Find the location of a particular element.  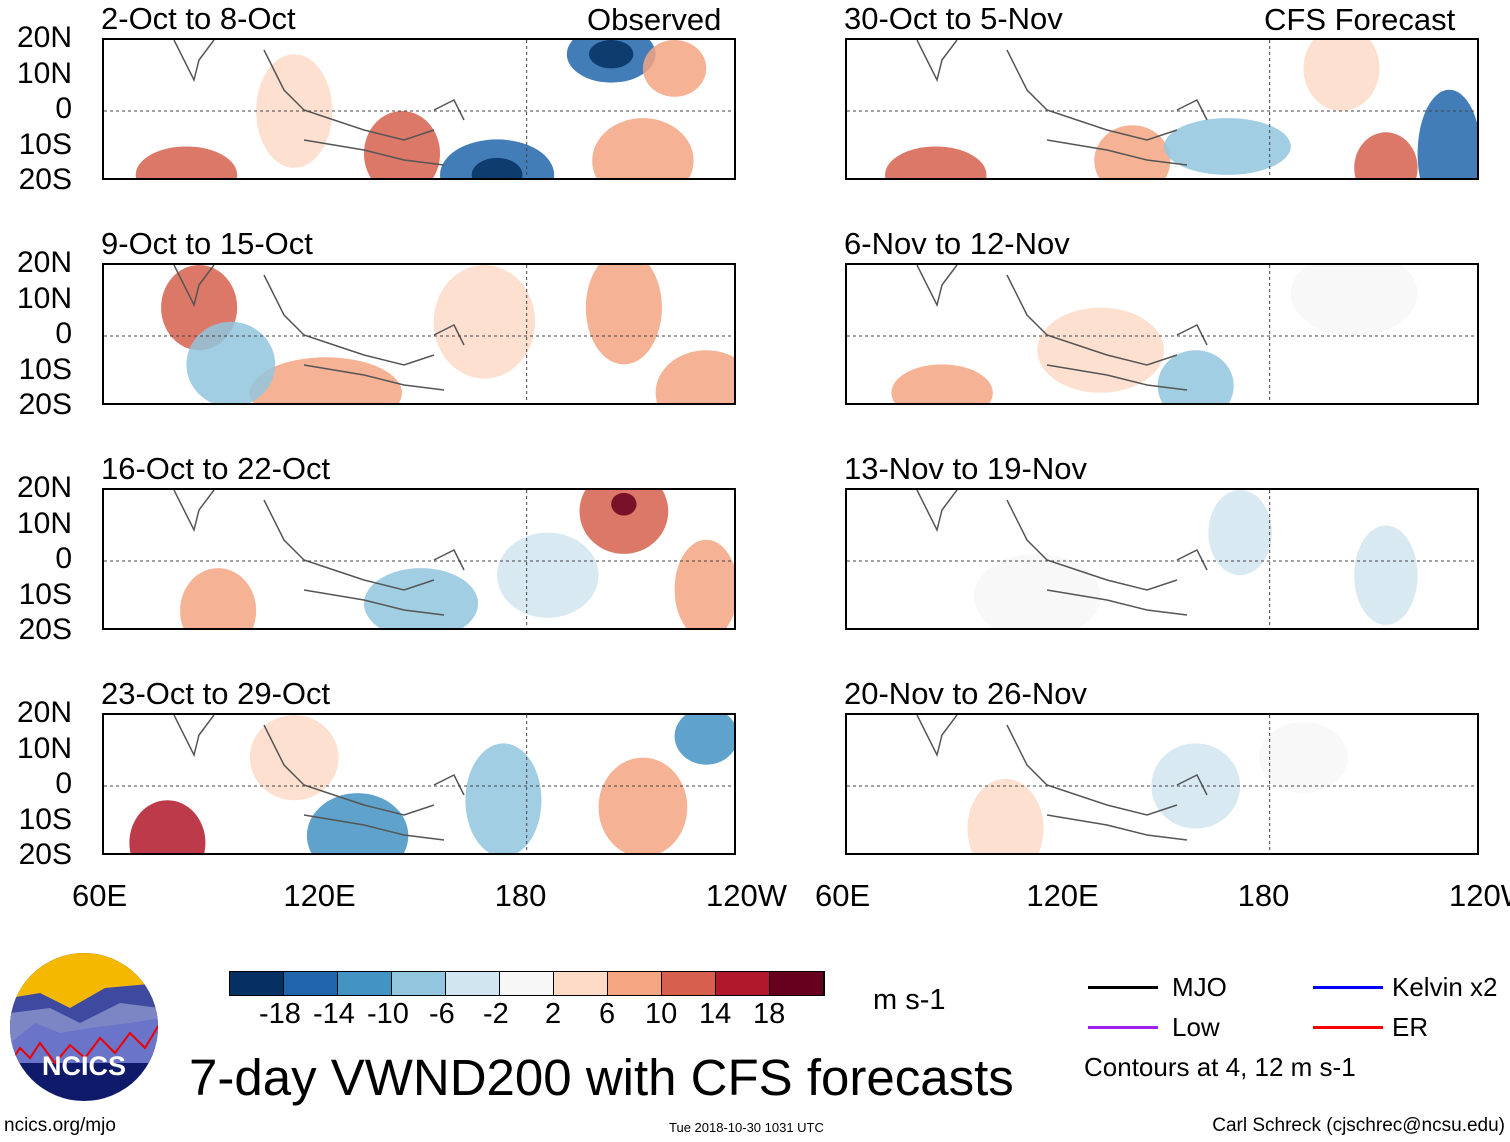

colorbar-tick: -10 is located at coordinates (388, 1014).